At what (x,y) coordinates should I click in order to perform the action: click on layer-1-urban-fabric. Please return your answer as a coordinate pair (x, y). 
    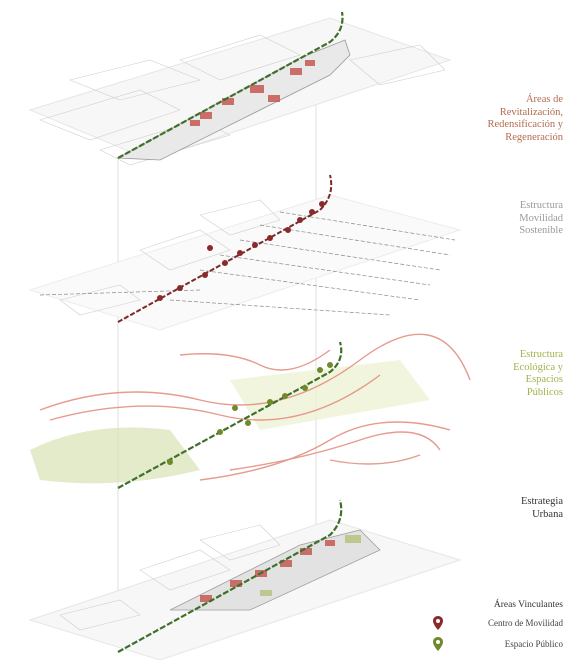
    Looking at the image, I should click on (242, 100).